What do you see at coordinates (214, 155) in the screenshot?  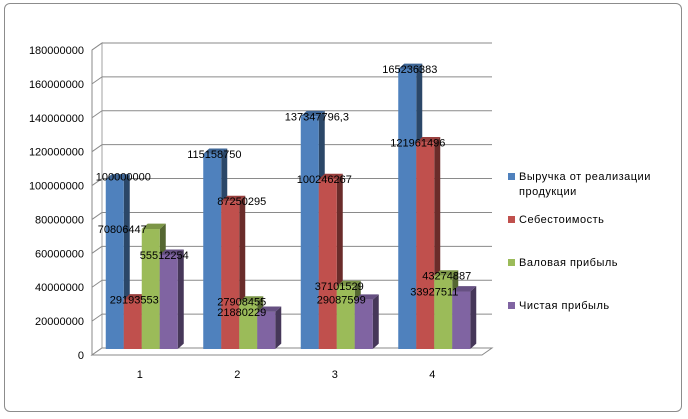 I see `data-label: 115158750` at bounding box center [214, 155].